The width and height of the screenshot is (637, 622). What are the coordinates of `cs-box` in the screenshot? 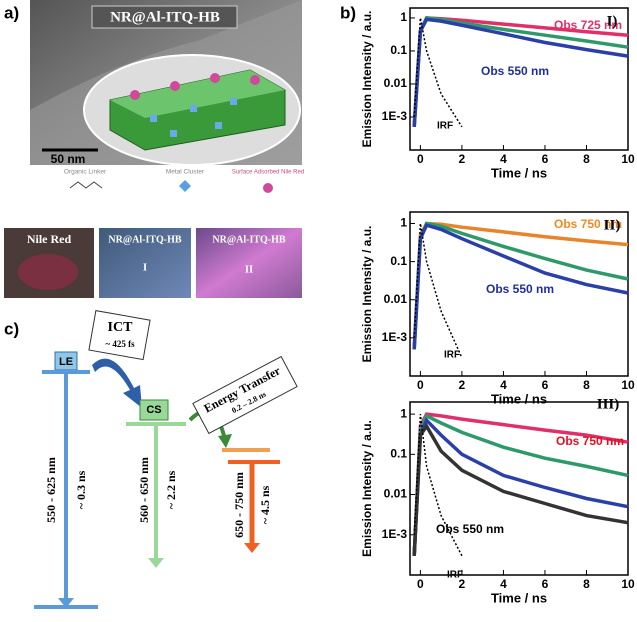 It's located at (154, 410).